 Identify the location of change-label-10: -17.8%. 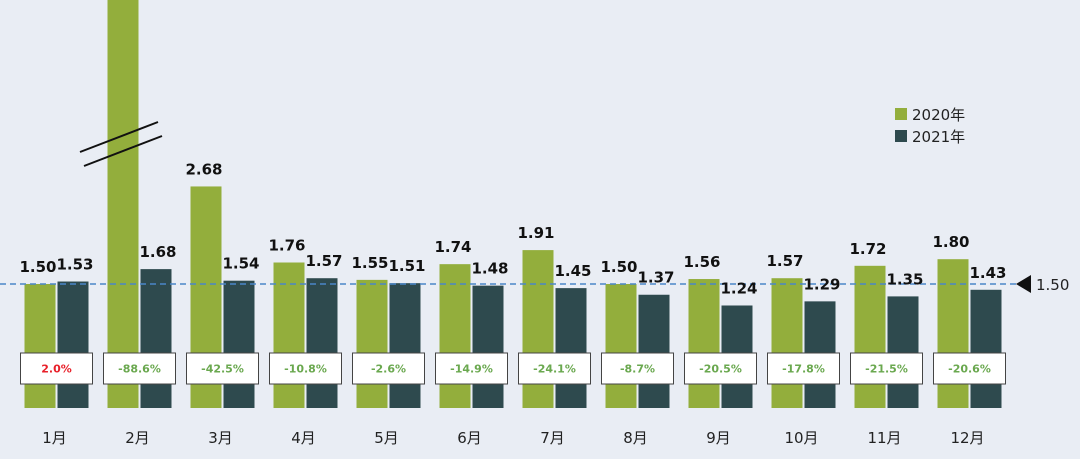
(803, 369).